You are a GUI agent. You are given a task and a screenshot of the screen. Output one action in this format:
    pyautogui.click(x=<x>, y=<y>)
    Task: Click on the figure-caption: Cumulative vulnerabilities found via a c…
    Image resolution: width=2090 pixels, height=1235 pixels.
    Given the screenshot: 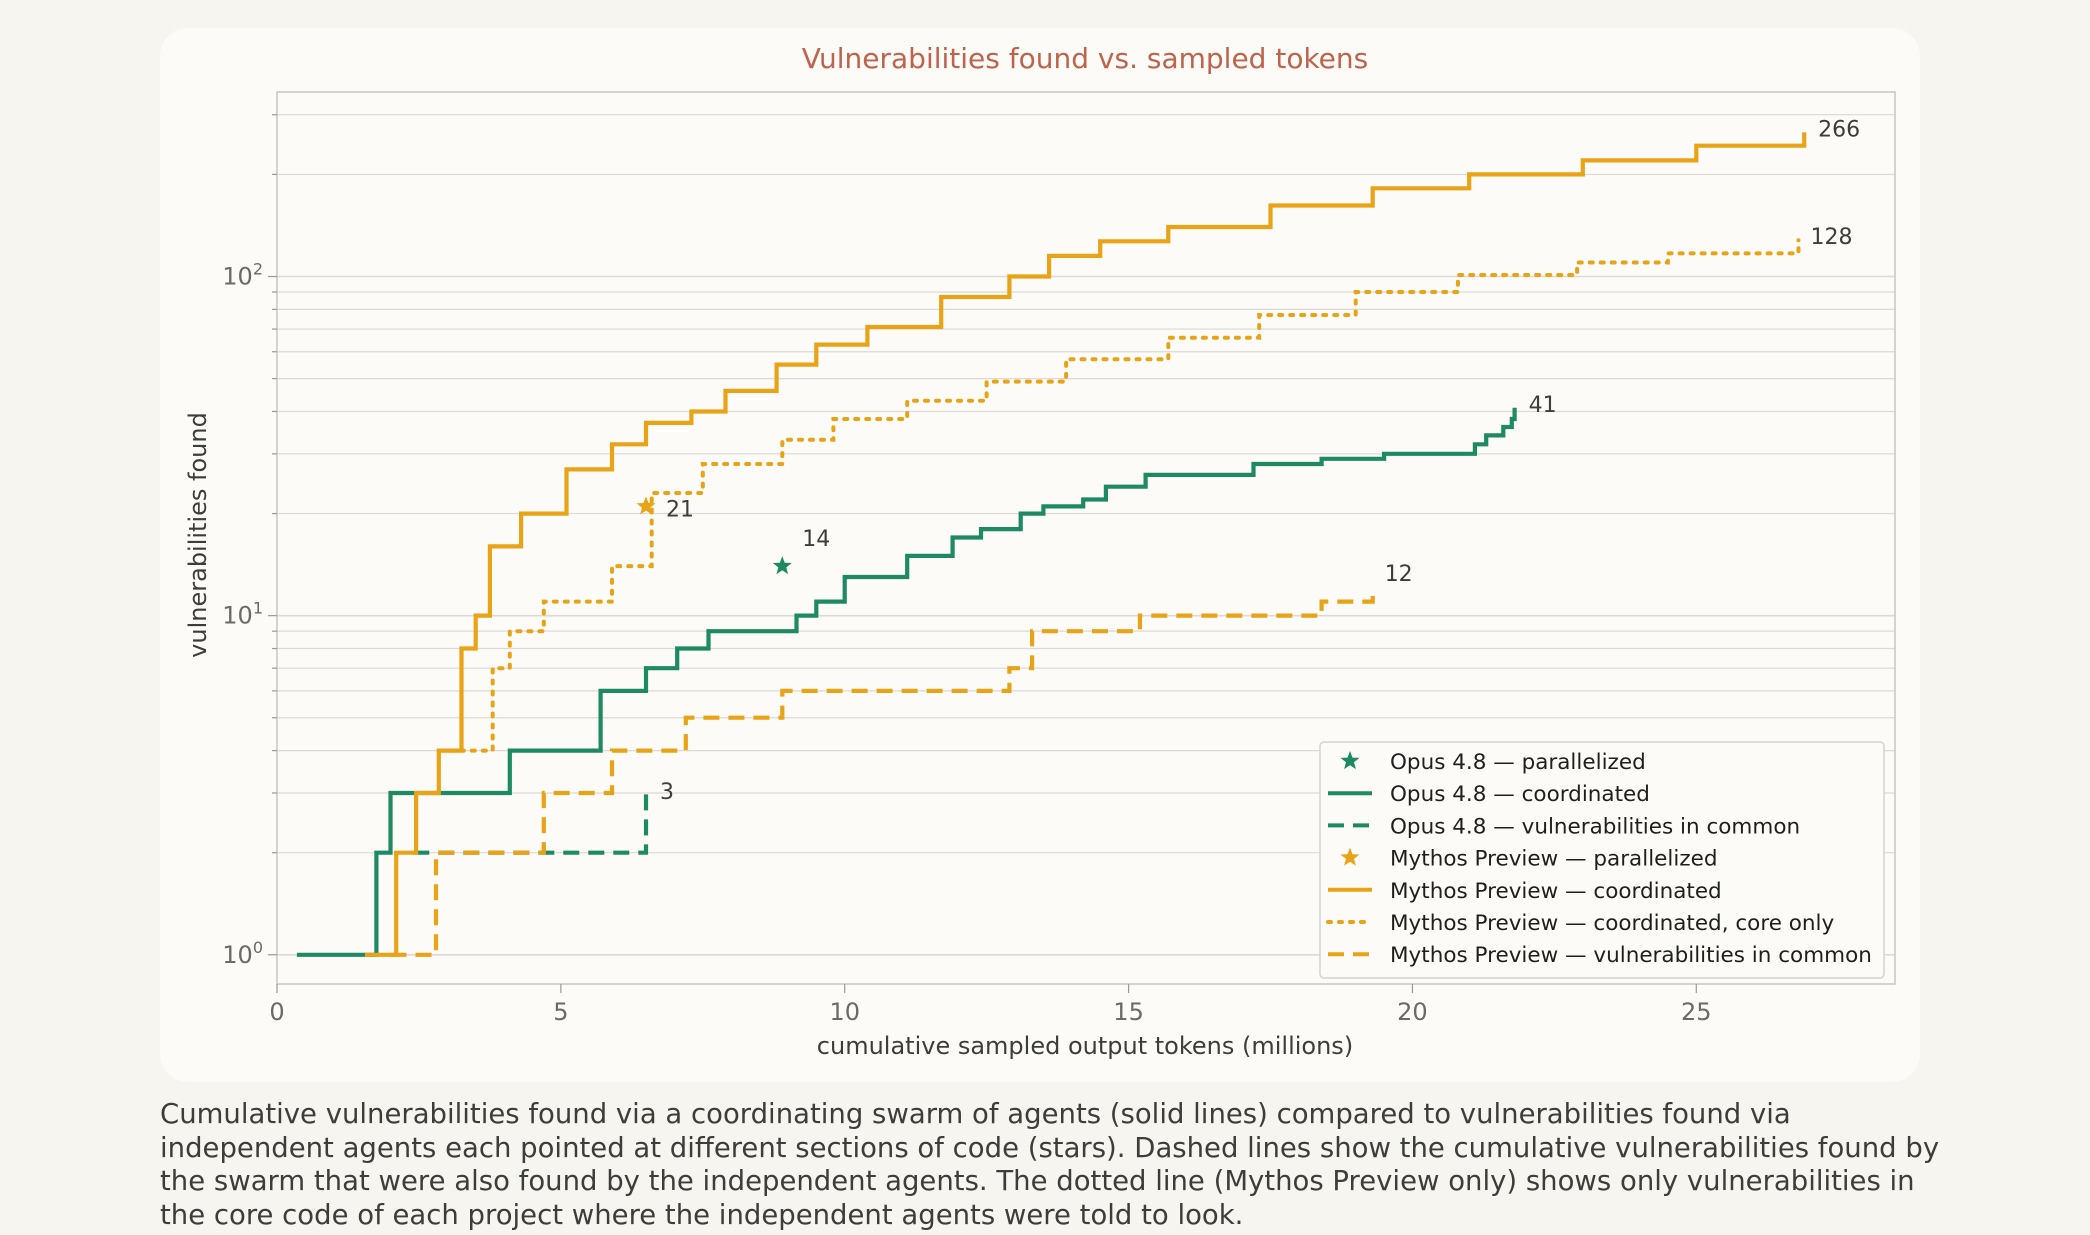 What is the action you would take?
    pyautogui.click(x=1050, y=1164)
    